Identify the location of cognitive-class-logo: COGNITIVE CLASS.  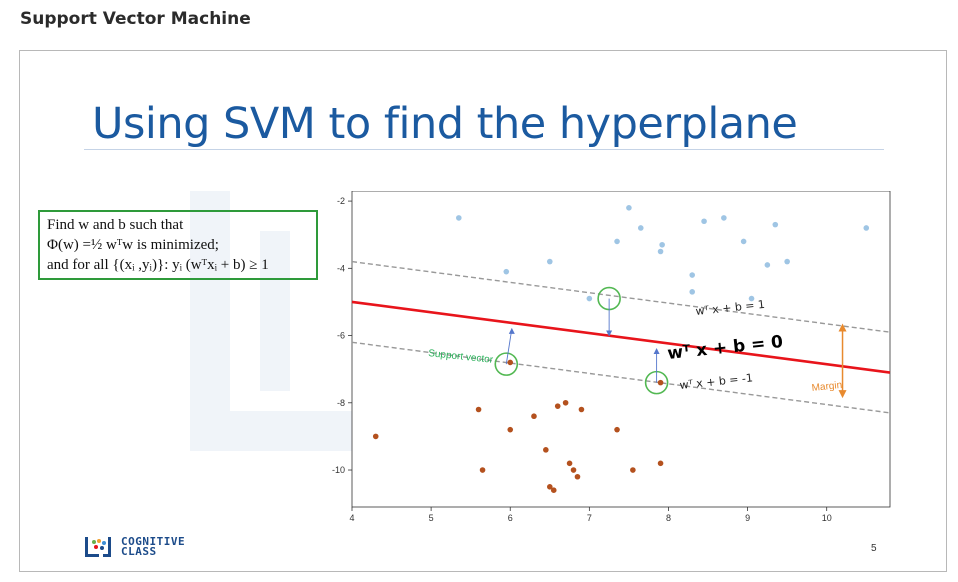
(134, 547).